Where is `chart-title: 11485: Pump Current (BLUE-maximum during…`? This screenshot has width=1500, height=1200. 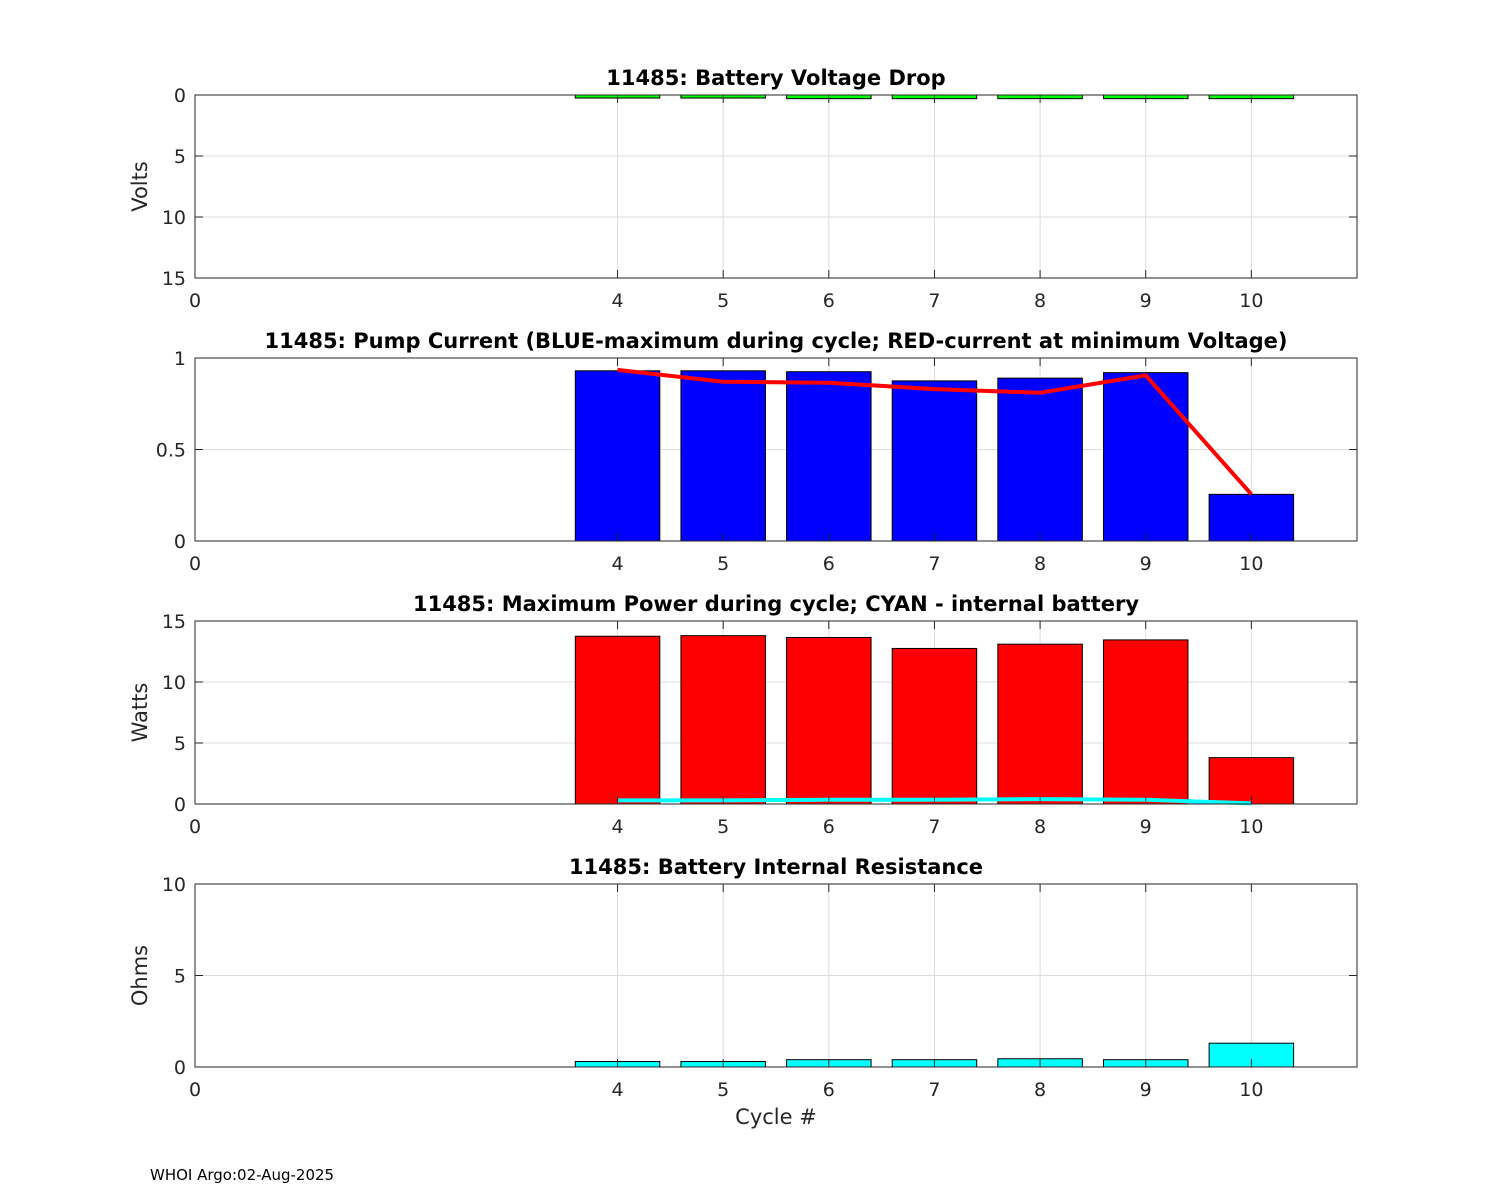
chart-title: 11485: Pump Current (BLUE-maximum during… is located at coordinates (776, 341).